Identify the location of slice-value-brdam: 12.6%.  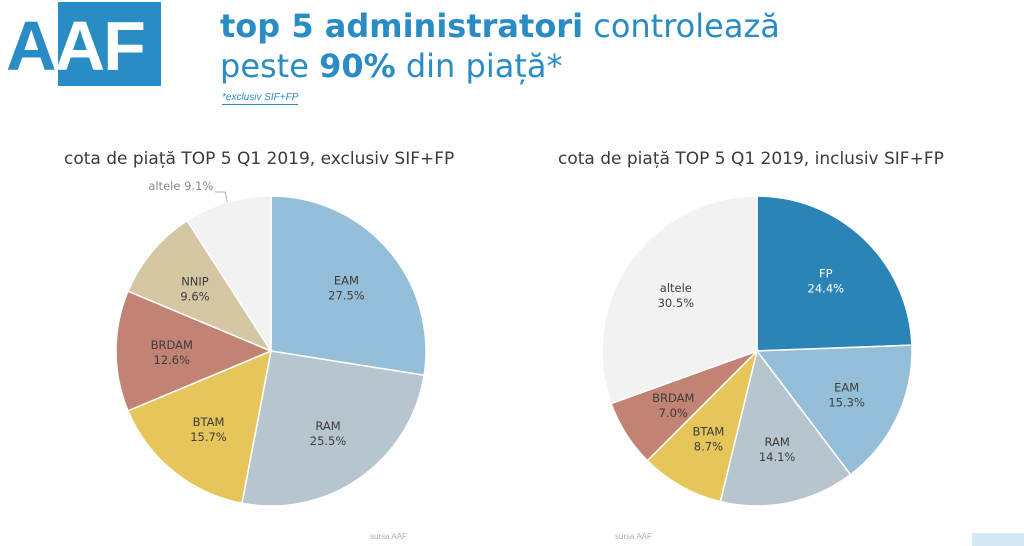
(172, 360).